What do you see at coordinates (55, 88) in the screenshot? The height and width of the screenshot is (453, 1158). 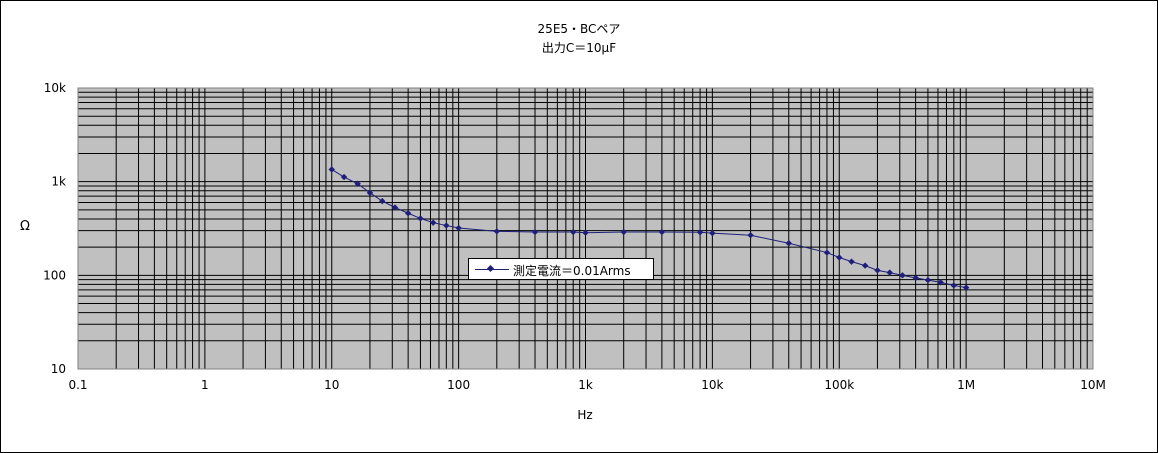 I see `y-tick-label: 10k` at bounding box center [55, 88].